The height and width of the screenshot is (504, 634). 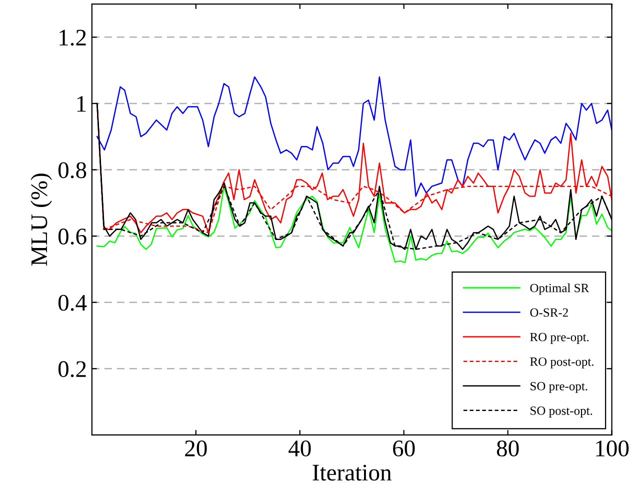 What do you see at coordinates (612, 448) in the screenshot?
I see `x-tick-label: 100` at bounding box center [612, 448].